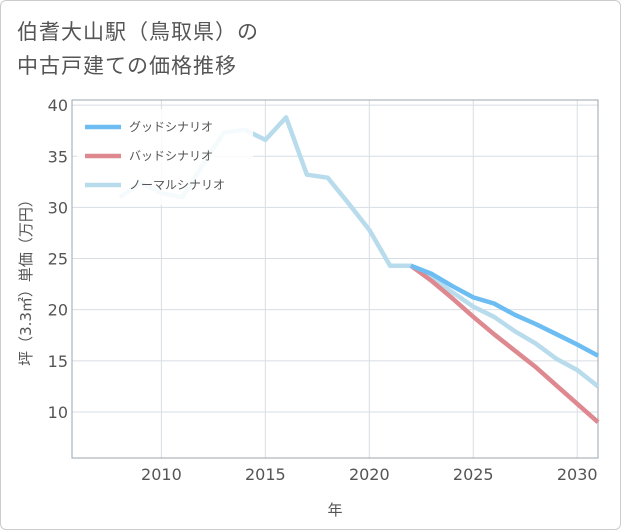 The width and height of the screenshot is (621, 530). Describe the element at coordinates (138, 49) in the screenshot. I see `chart-title: 伯耆大山駅（鳥取県）の 中古戸建ての価格推移` at that location.